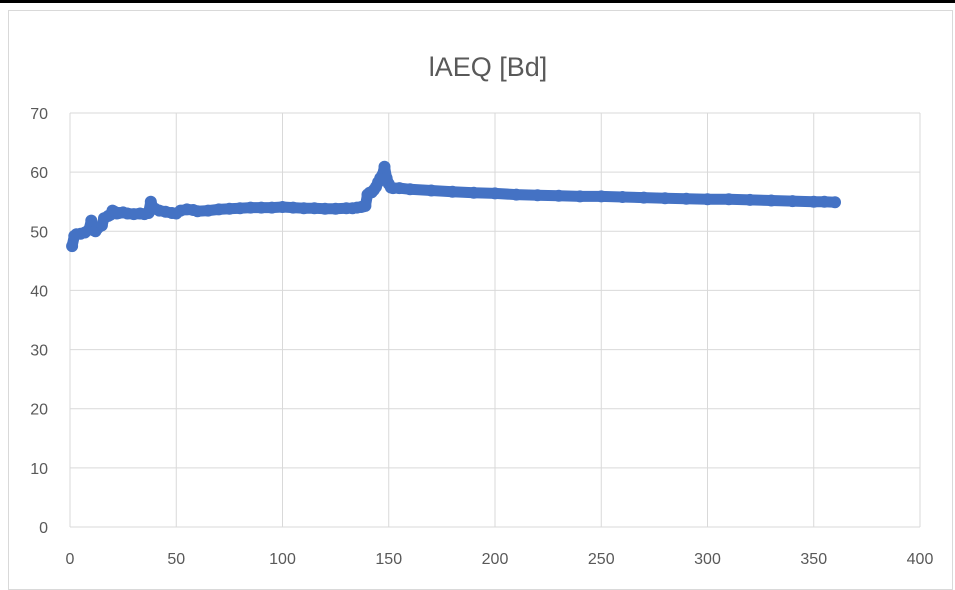  Describe the element at coordinates (39, 114) in the screenshot. I see `y-tick-label: 70` at that location.